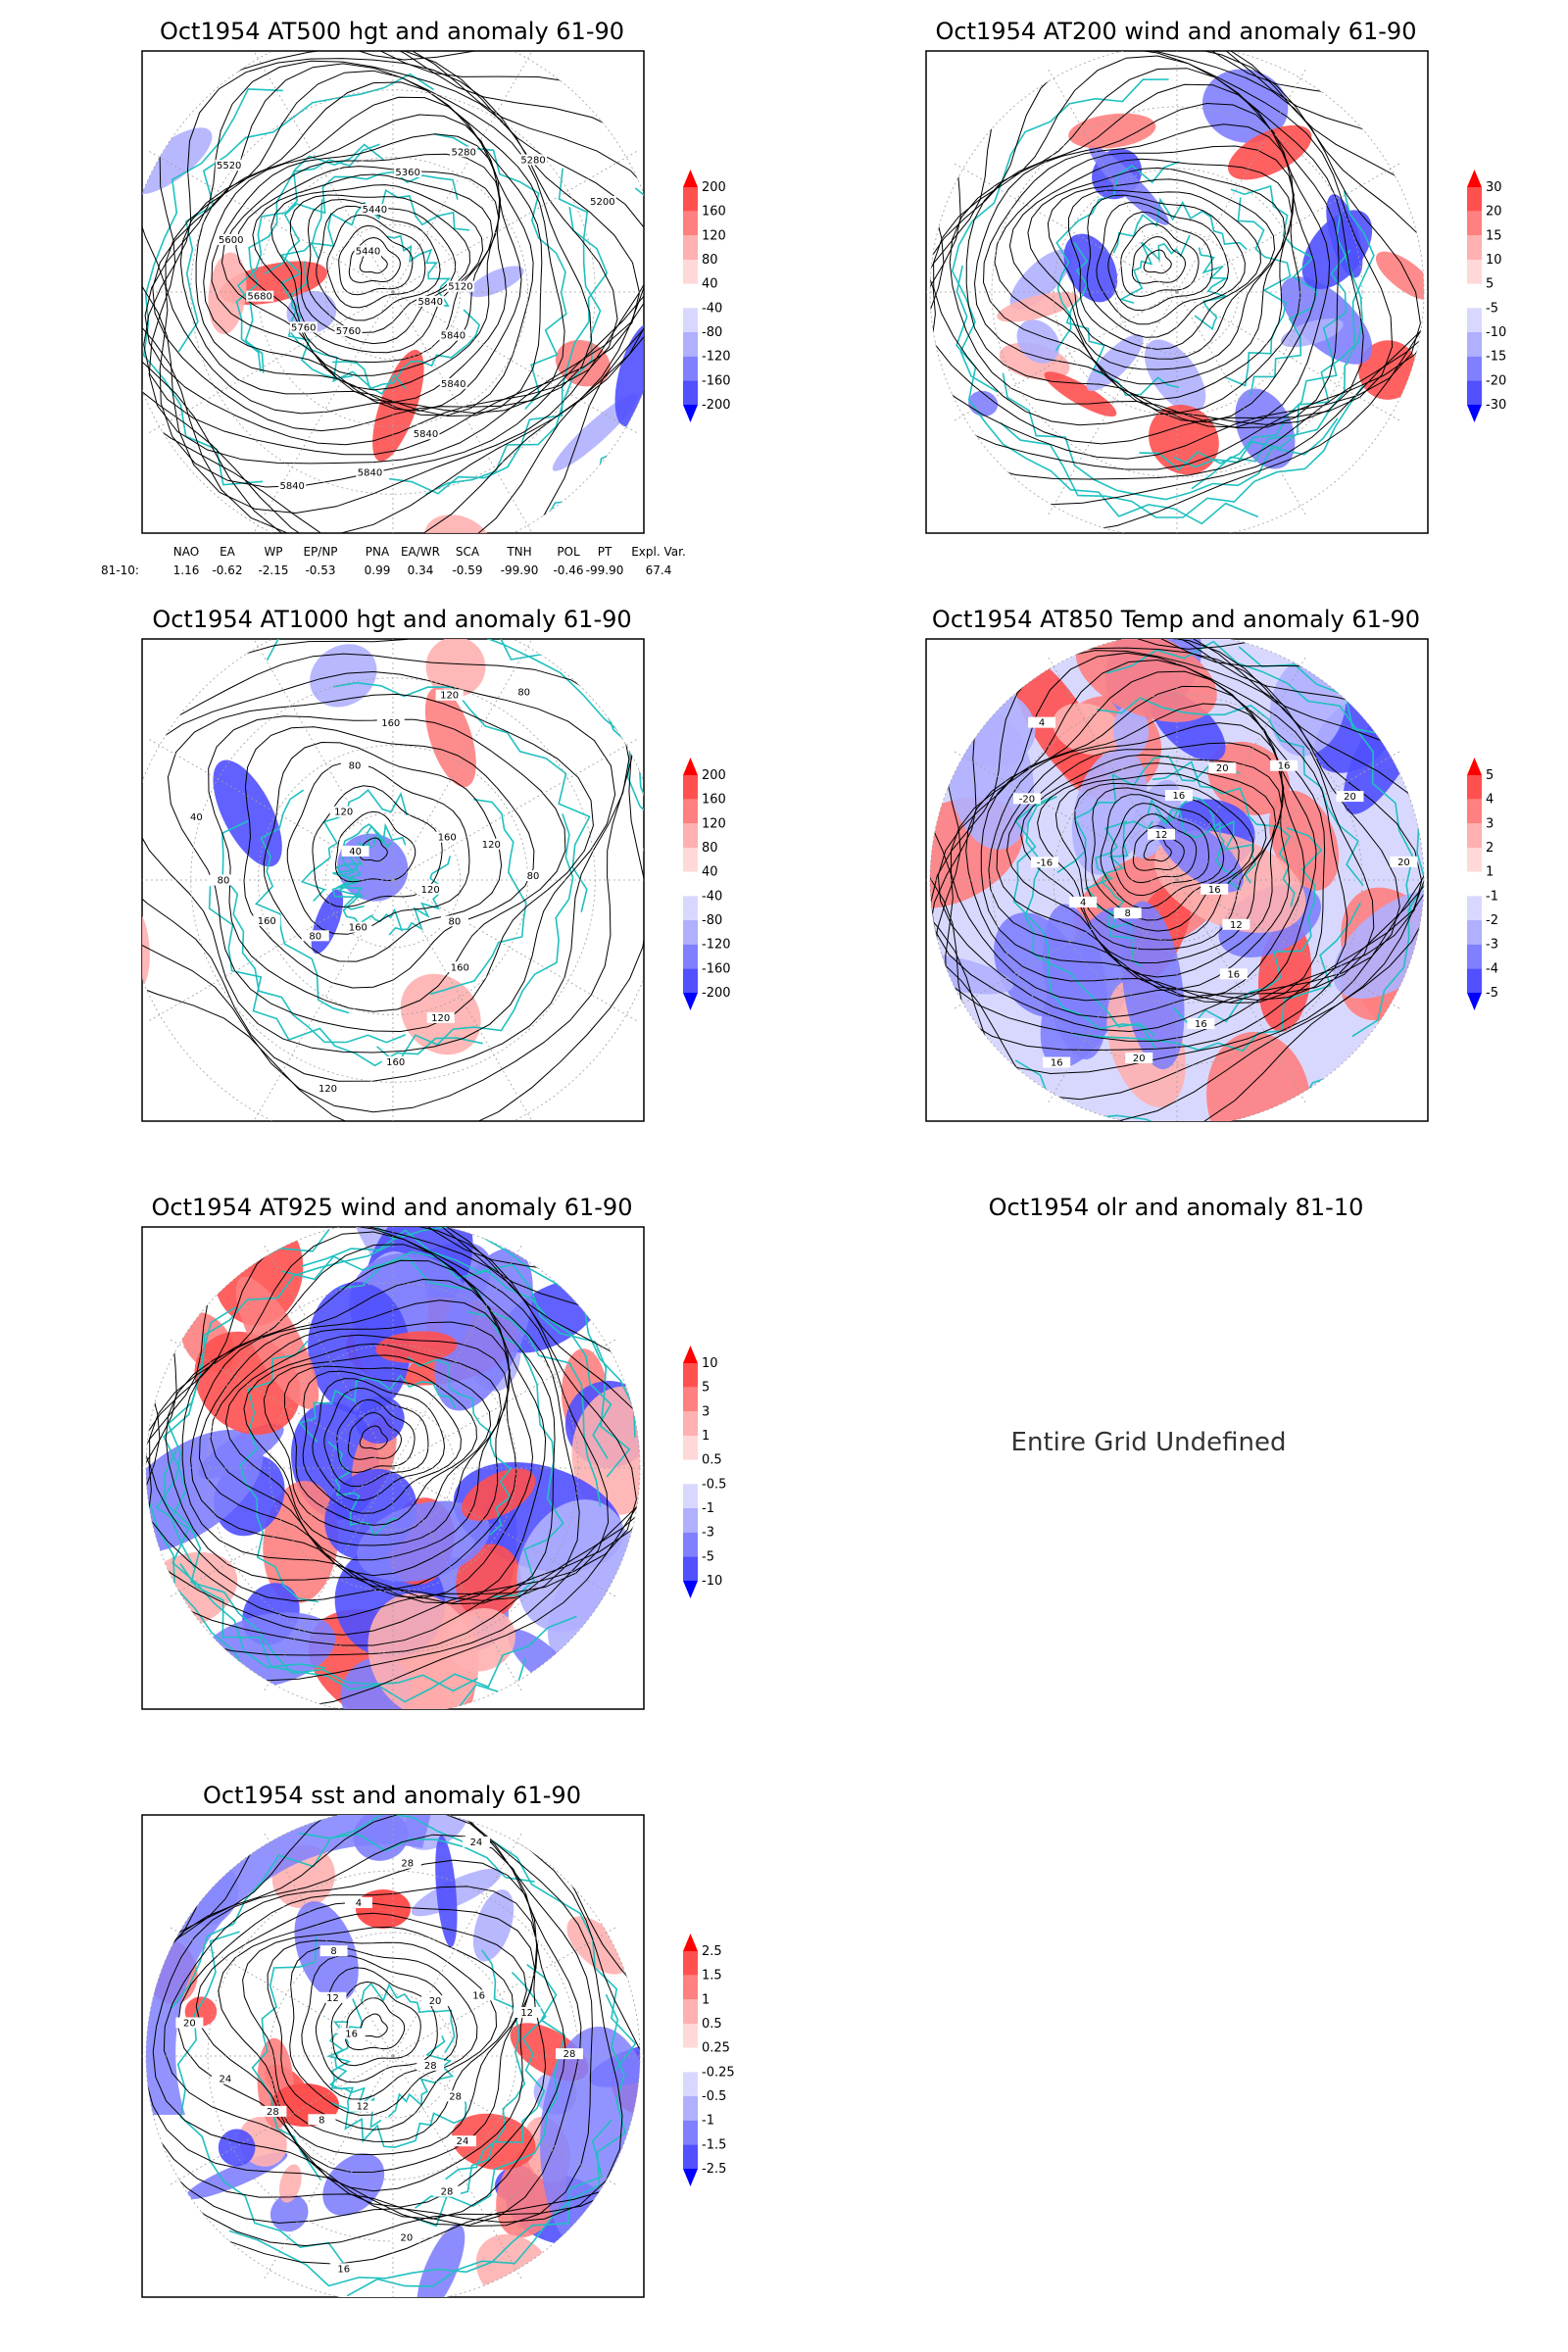 The width and height of the screenshot is (1568, 2352). What do you see at coordinates (532, 160) in the screenshot?
I see `contour-label: 5280` at bounding box center [532, 160].